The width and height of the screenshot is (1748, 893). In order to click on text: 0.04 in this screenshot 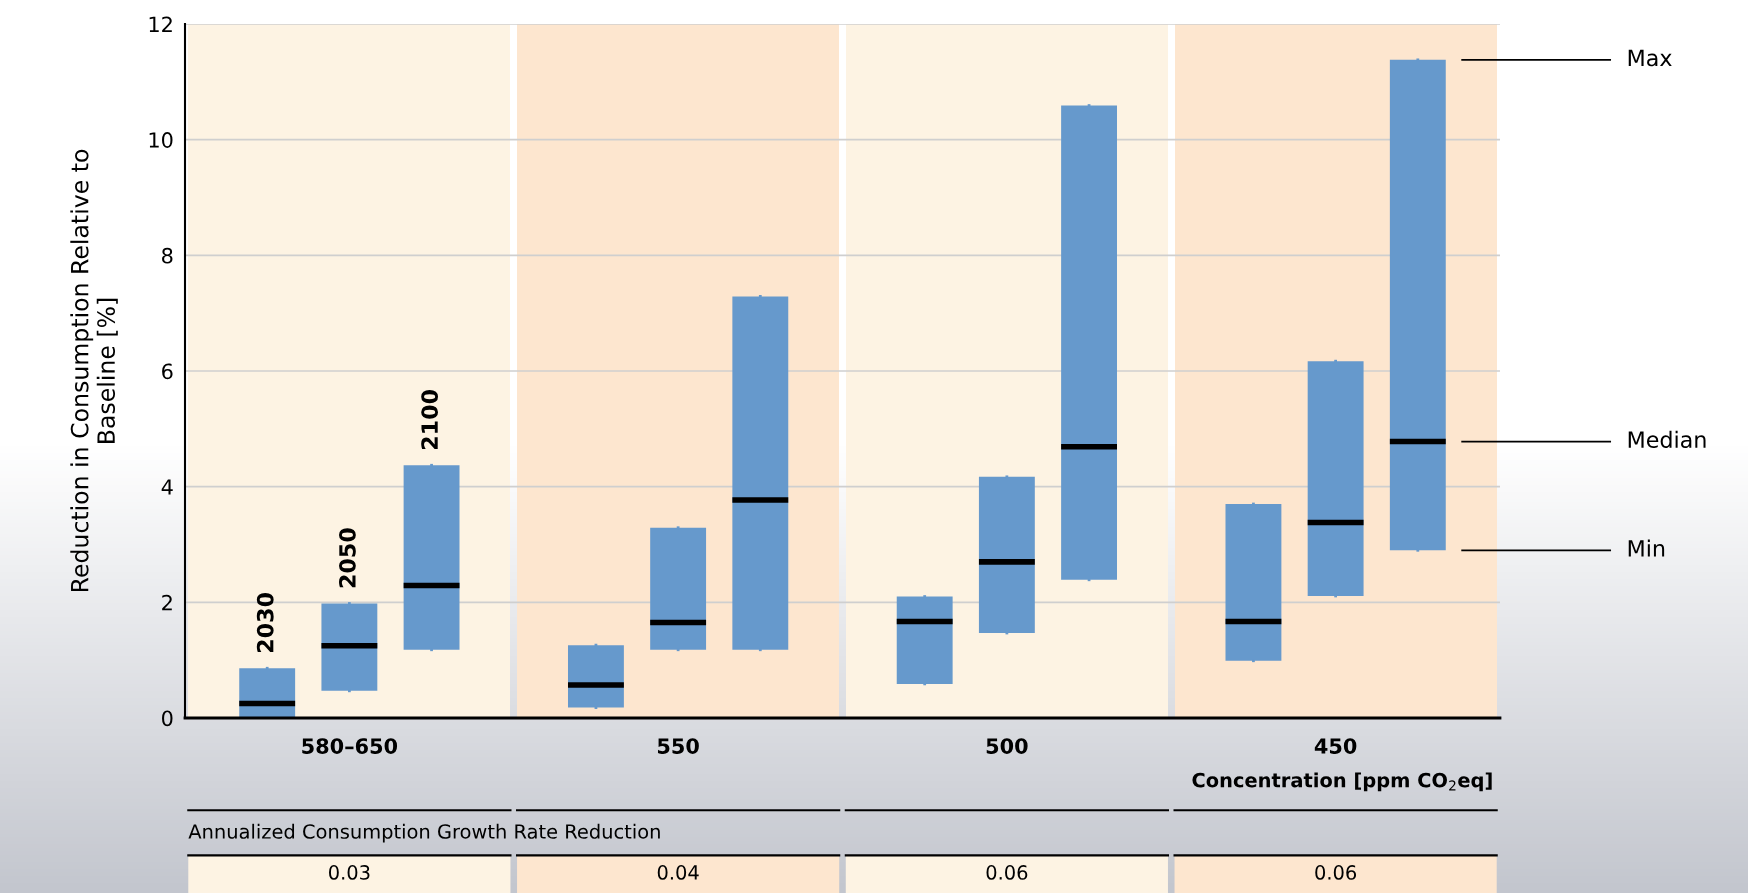, I will do `click(678, 872)`.